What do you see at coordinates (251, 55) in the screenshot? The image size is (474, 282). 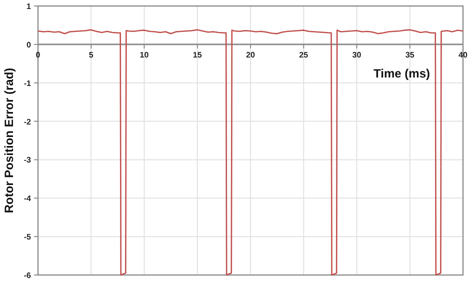 I see `x-tick-label: 20` at bounding box center [251, 55].